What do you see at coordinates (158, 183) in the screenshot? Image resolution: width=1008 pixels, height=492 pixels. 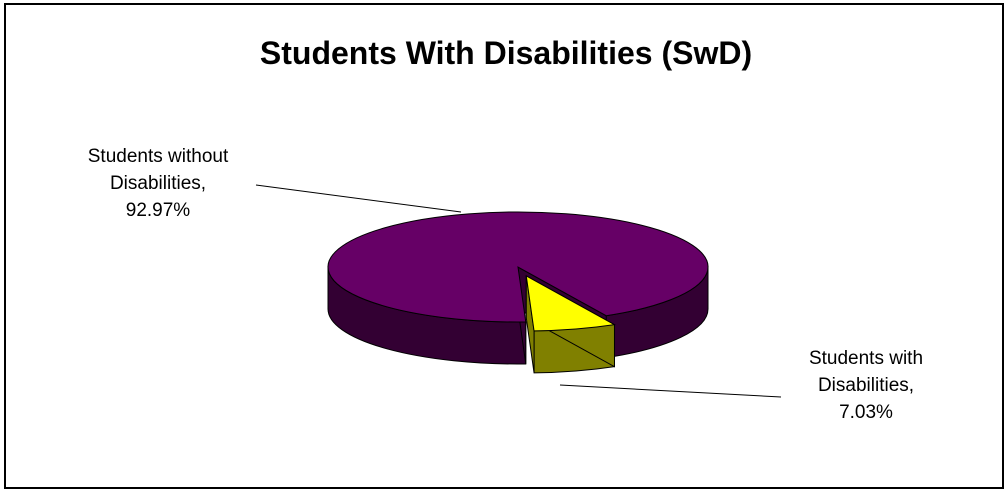 I see `data-label-students-without-disabilities: Students without Disabilities, 92.97%` at bounding box center [158, 183].